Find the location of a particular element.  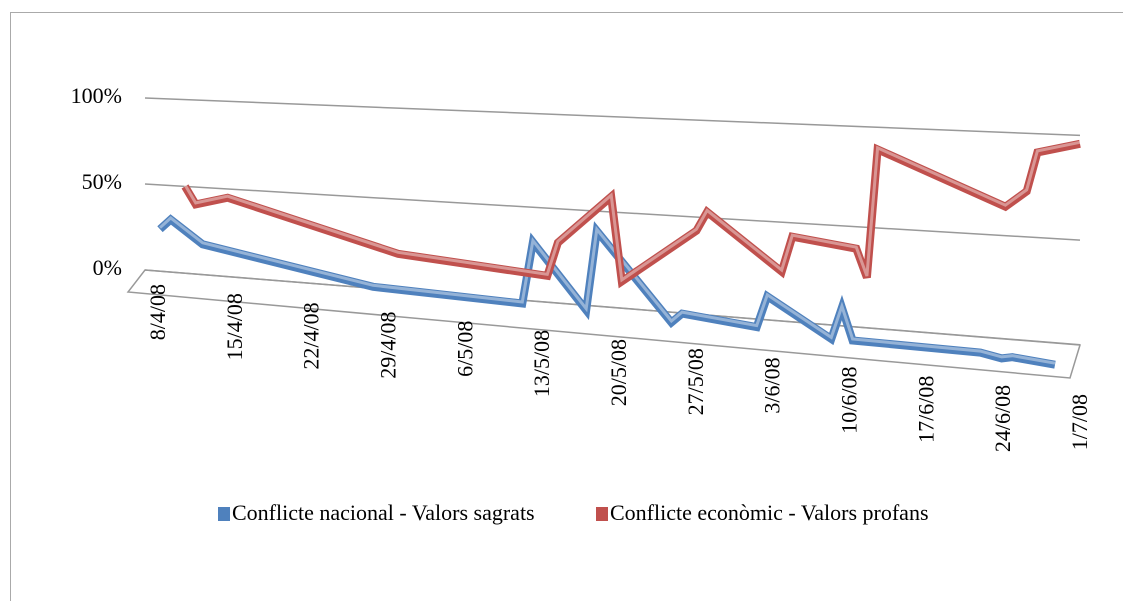

x-tick-label: 8/4/08 is located at coordinates (157, 312).